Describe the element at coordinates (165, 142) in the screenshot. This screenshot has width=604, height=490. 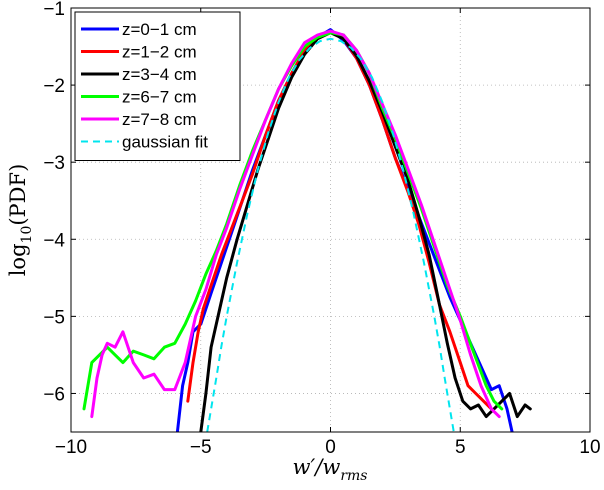
I see `legend-label: gaussian fit` at that location.